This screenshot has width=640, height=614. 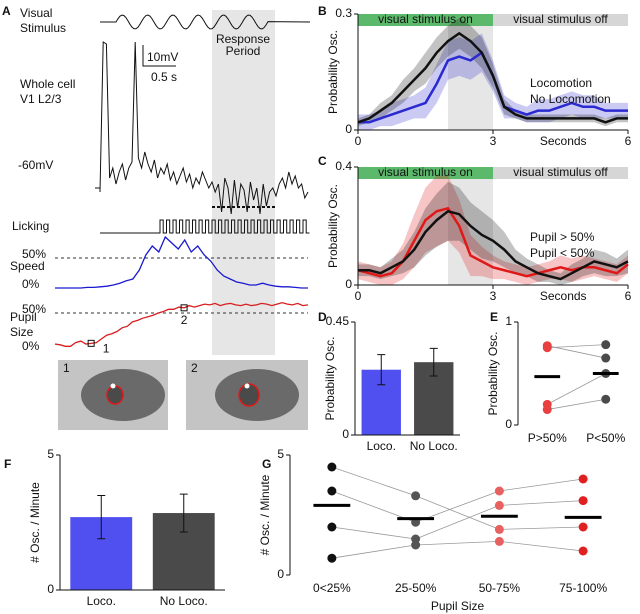 What do you see at coordinates (36, 13) in the screenshot?
I see `stimulus-label: Visual` at bounding box center [36, 13].